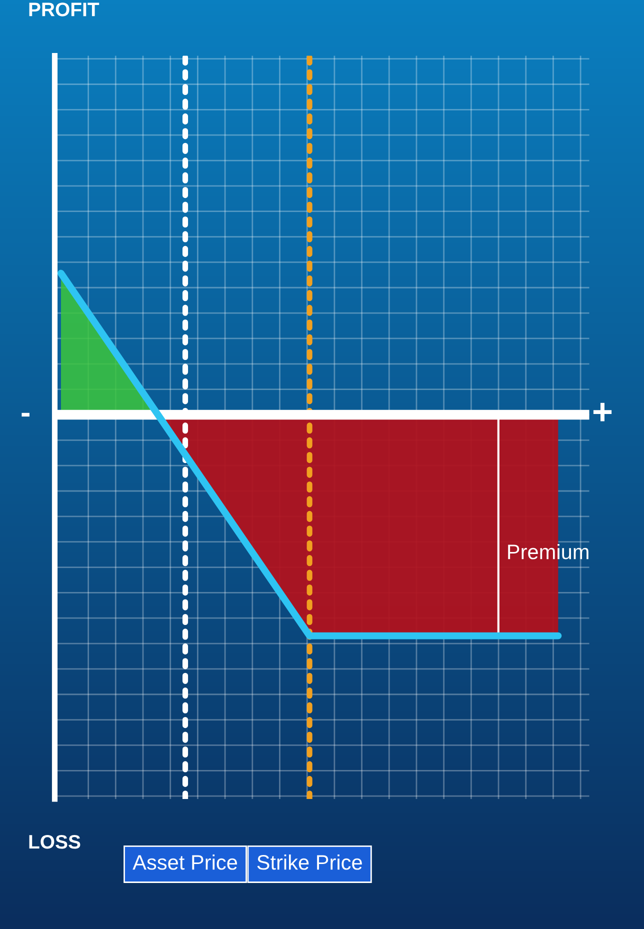 The width and height of the screenshot is (644, 929). What do you see at coordinates (309, 862) in the screenshot?
I see `x-tick-label: Strike Price` at bounding box center [309, 862].